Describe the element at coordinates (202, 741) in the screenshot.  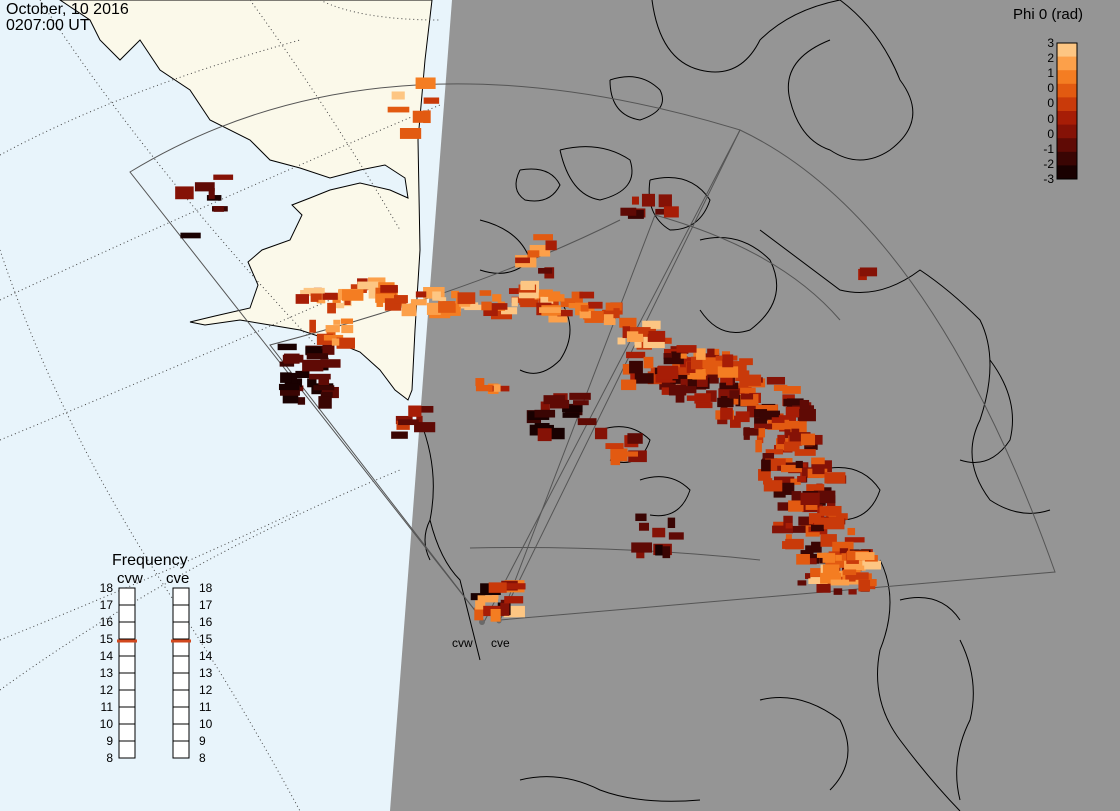
I see `frequency-scale-label: 9` at that location.